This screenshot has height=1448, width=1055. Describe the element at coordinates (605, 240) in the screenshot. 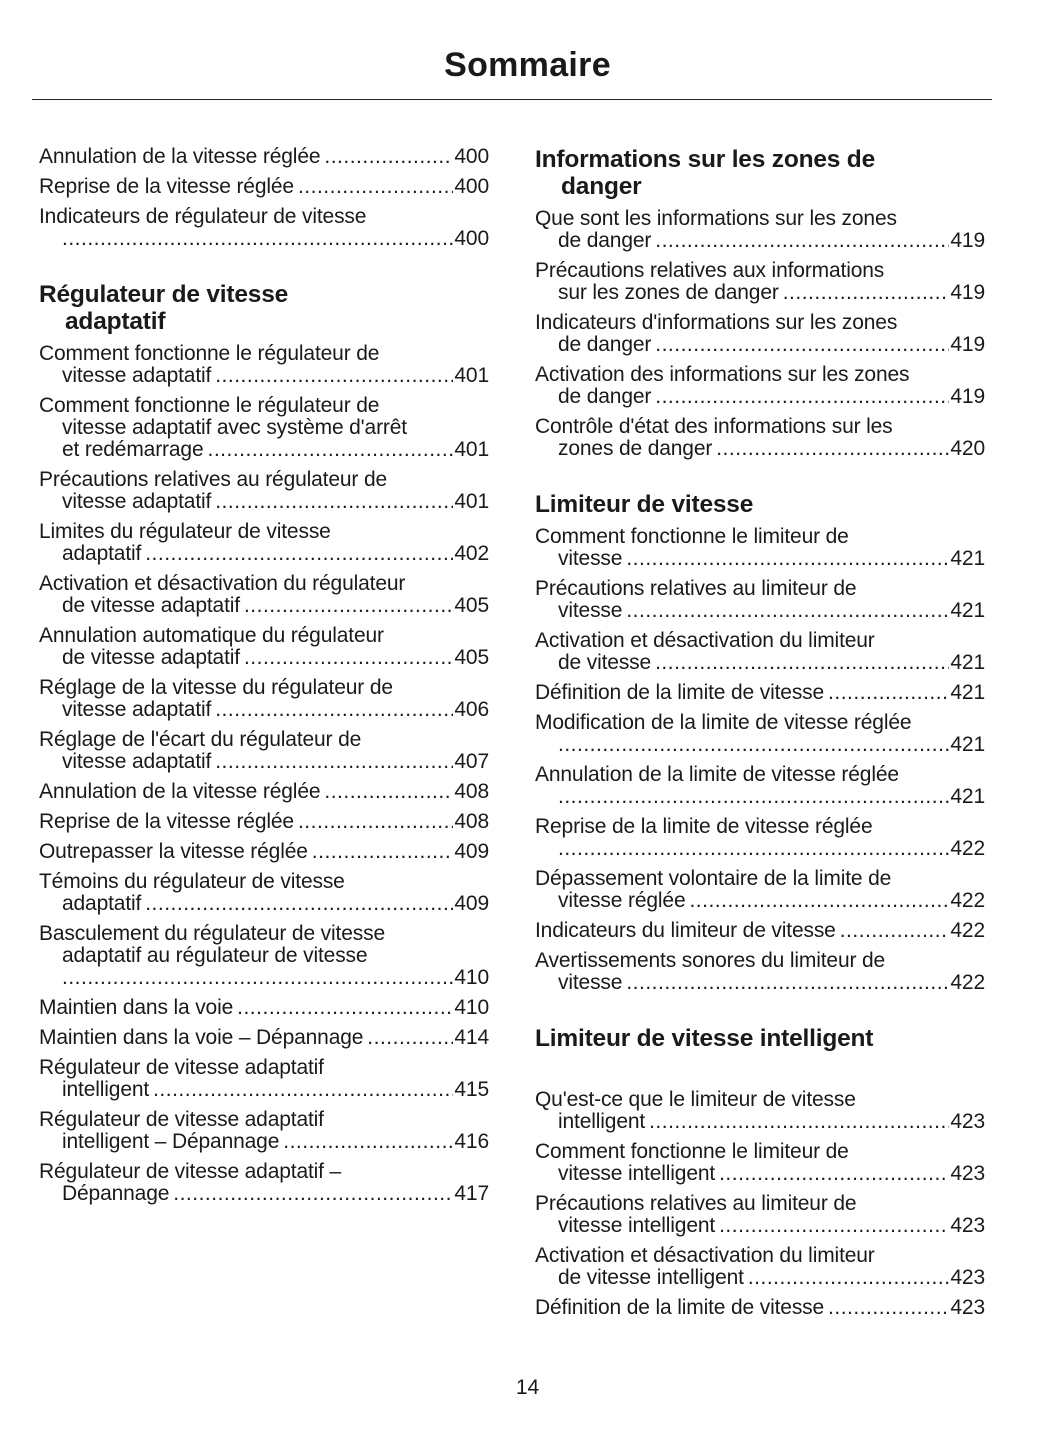

I see `entry-text-line: de danger` at that location.